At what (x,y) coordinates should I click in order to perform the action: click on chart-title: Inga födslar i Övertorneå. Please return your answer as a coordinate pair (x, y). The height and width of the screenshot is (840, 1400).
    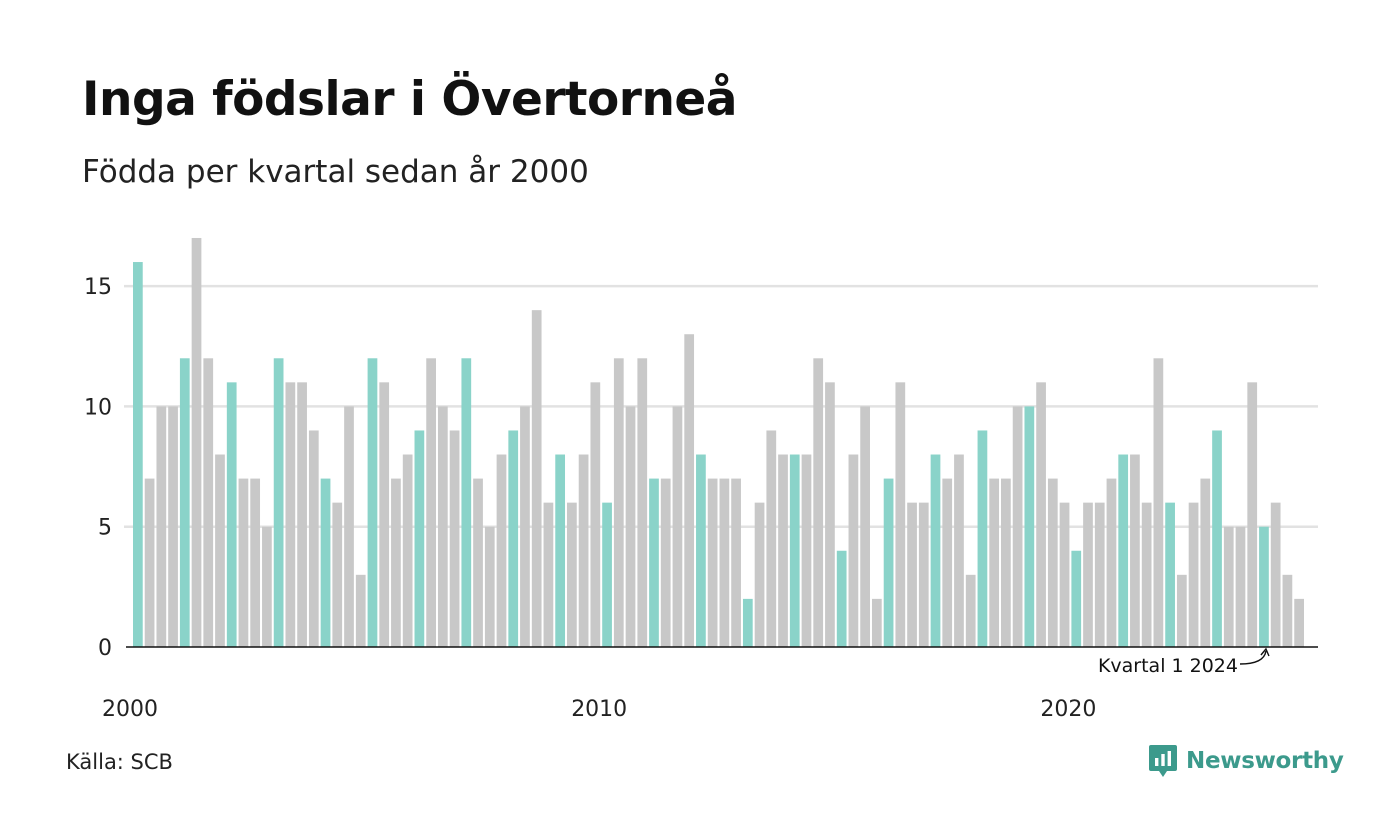
    Looking at the image, I should click on (410, 99).